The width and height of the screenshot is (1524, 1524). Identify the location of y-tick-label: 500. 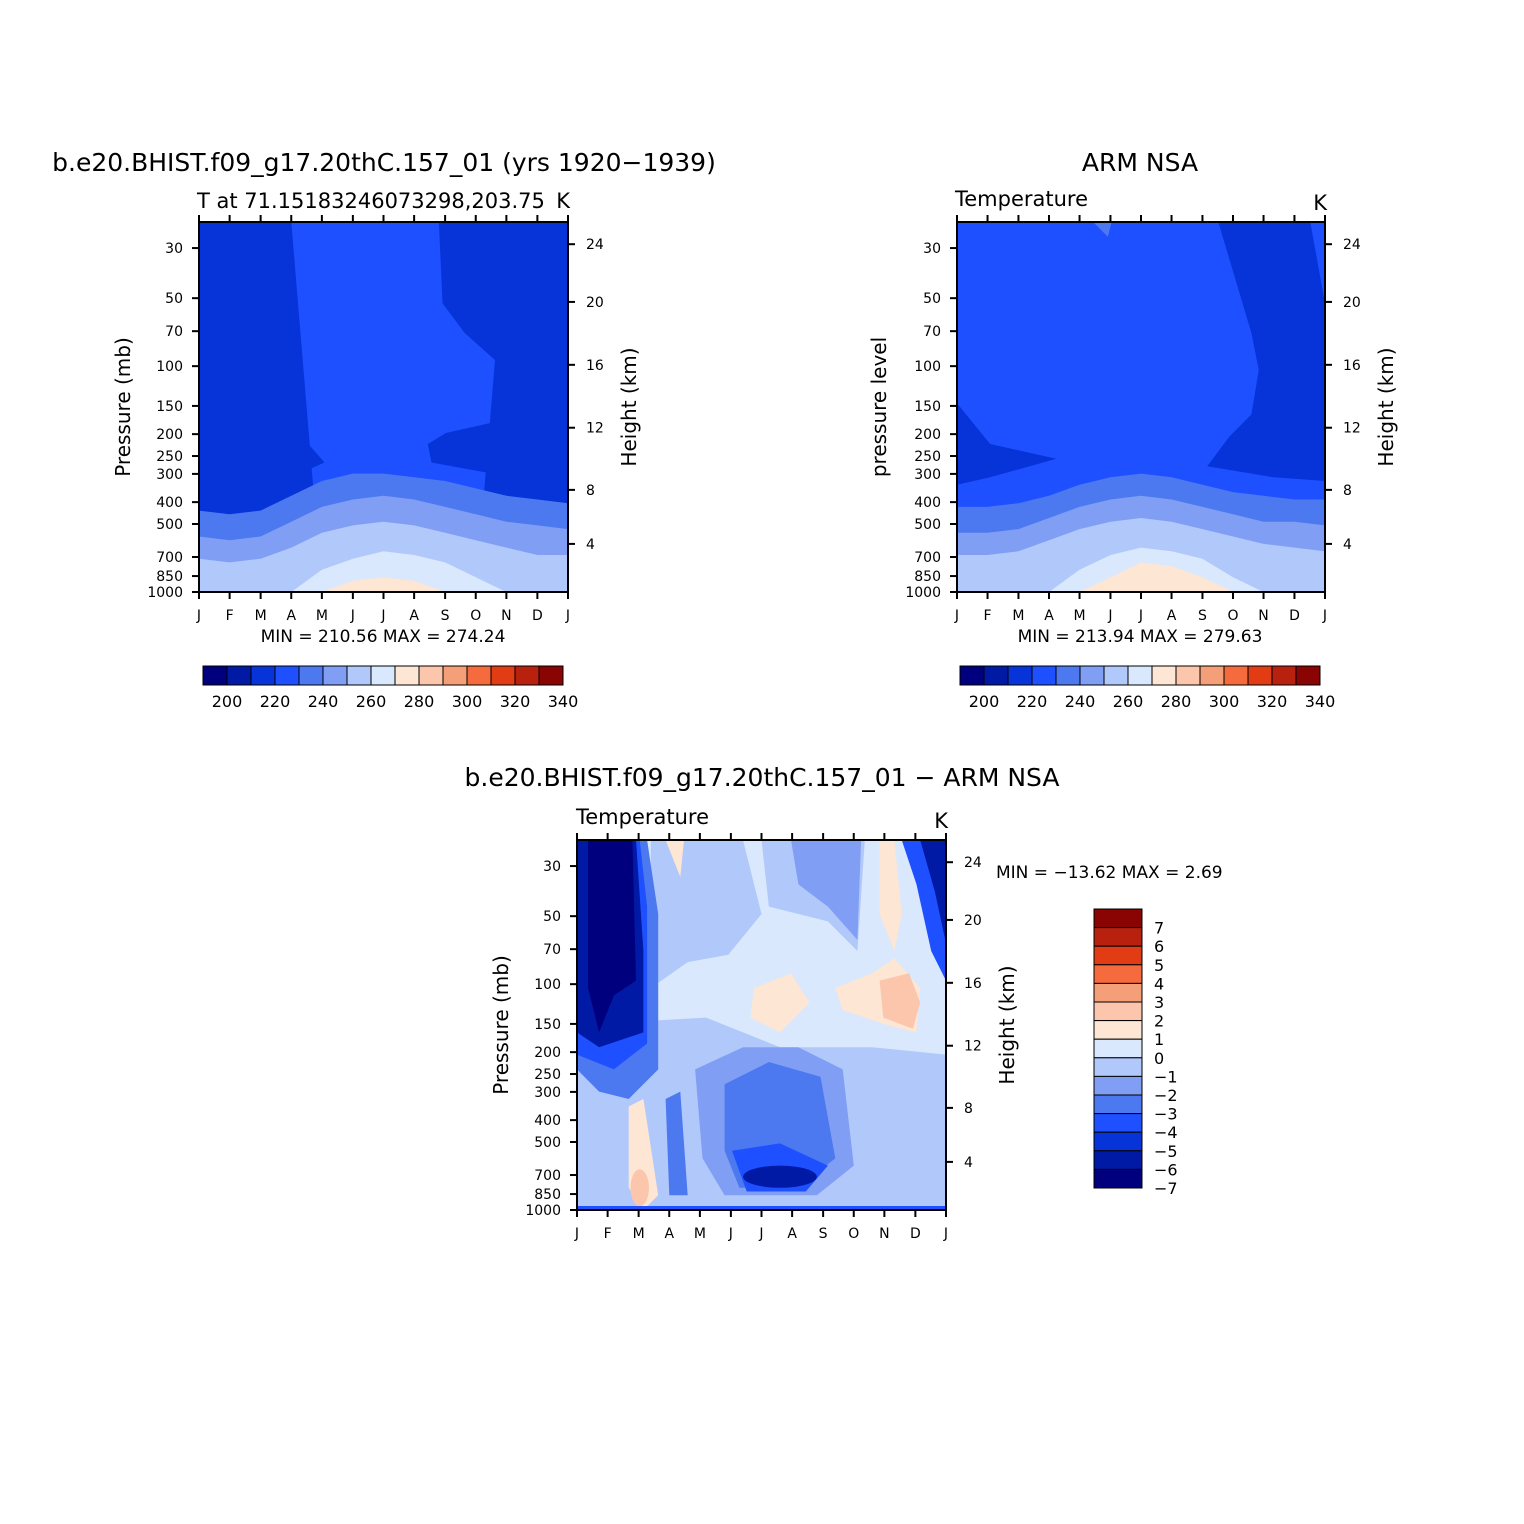
(169, 525).